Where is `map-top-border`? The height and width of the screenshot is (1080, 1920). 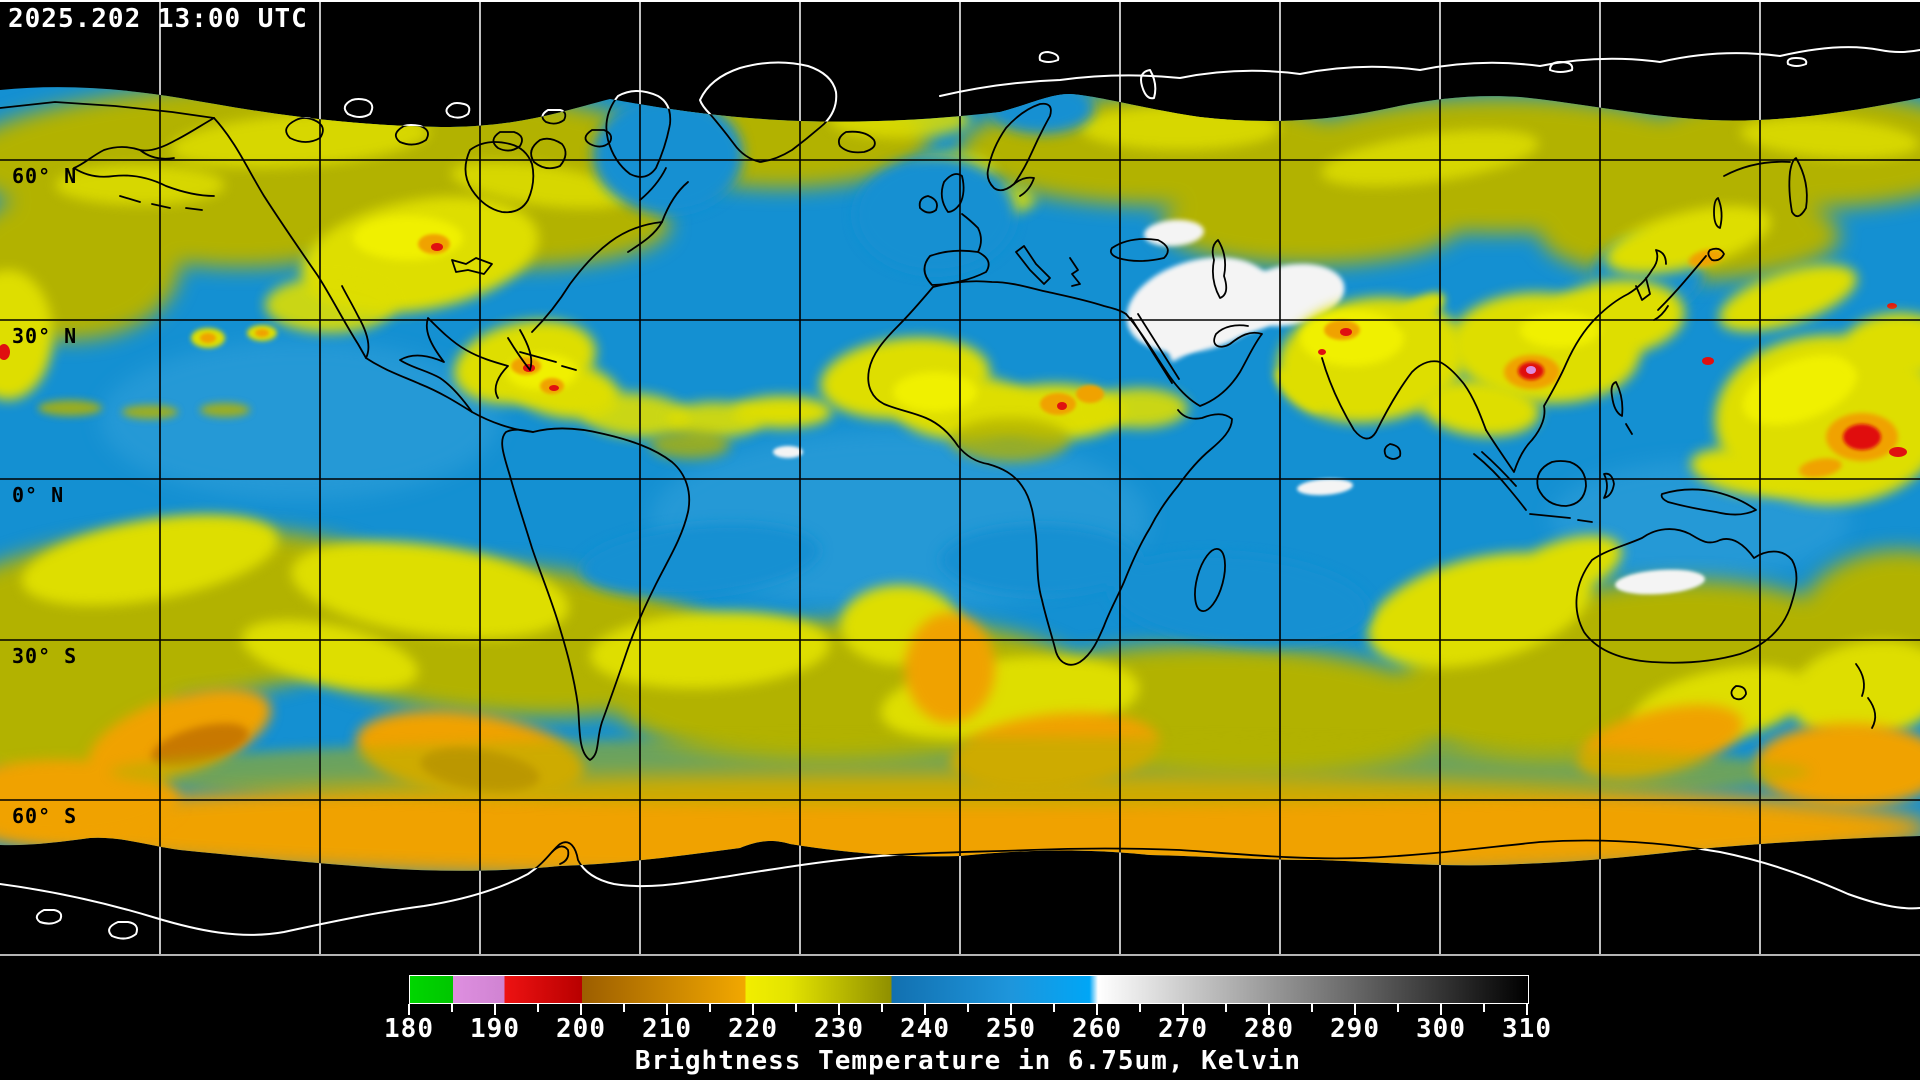
map-top-border is located at coordinates (960, 1).